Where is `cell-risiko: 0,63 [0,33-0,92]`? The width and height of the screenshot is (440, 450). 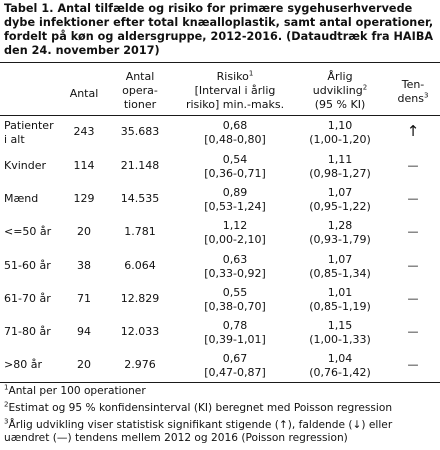
cell-risiko: 0,63 [0,33-0,92] is located at coordinates (235, 266).